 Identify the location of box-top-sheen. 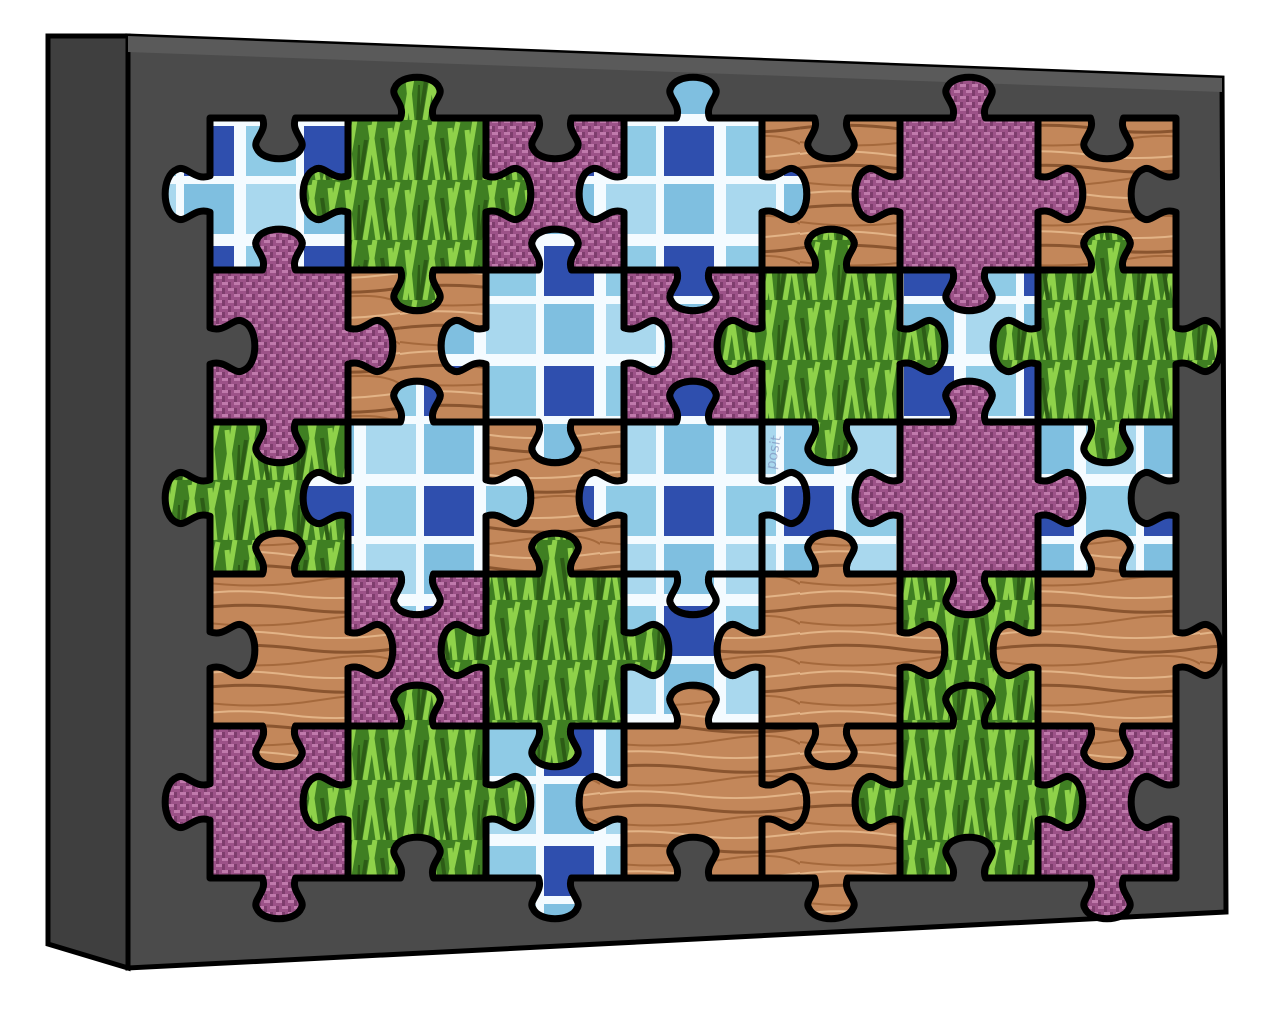
(675, 64).